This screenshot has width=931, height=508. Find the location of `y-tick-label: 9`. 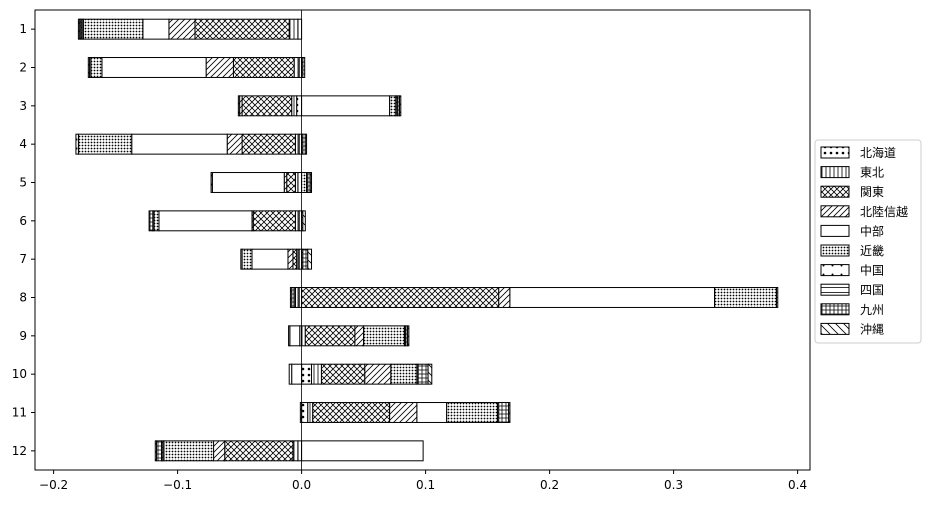

y-tick-label: 9 is located at coordinates (23, 336).